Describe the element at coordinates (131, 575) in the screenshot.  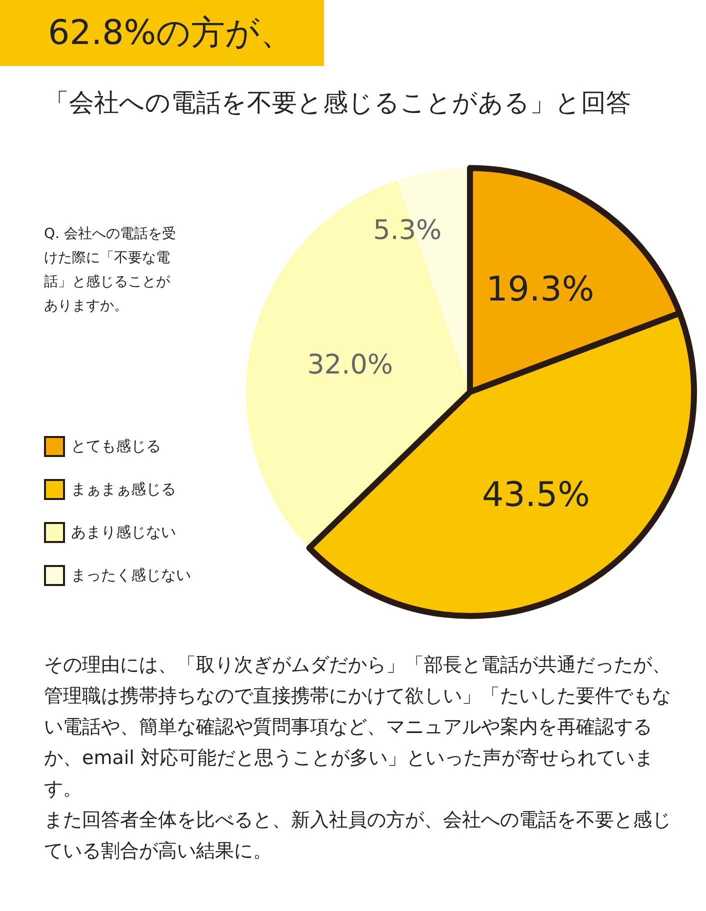
I see `legend-label: まったく感じない` at that location.